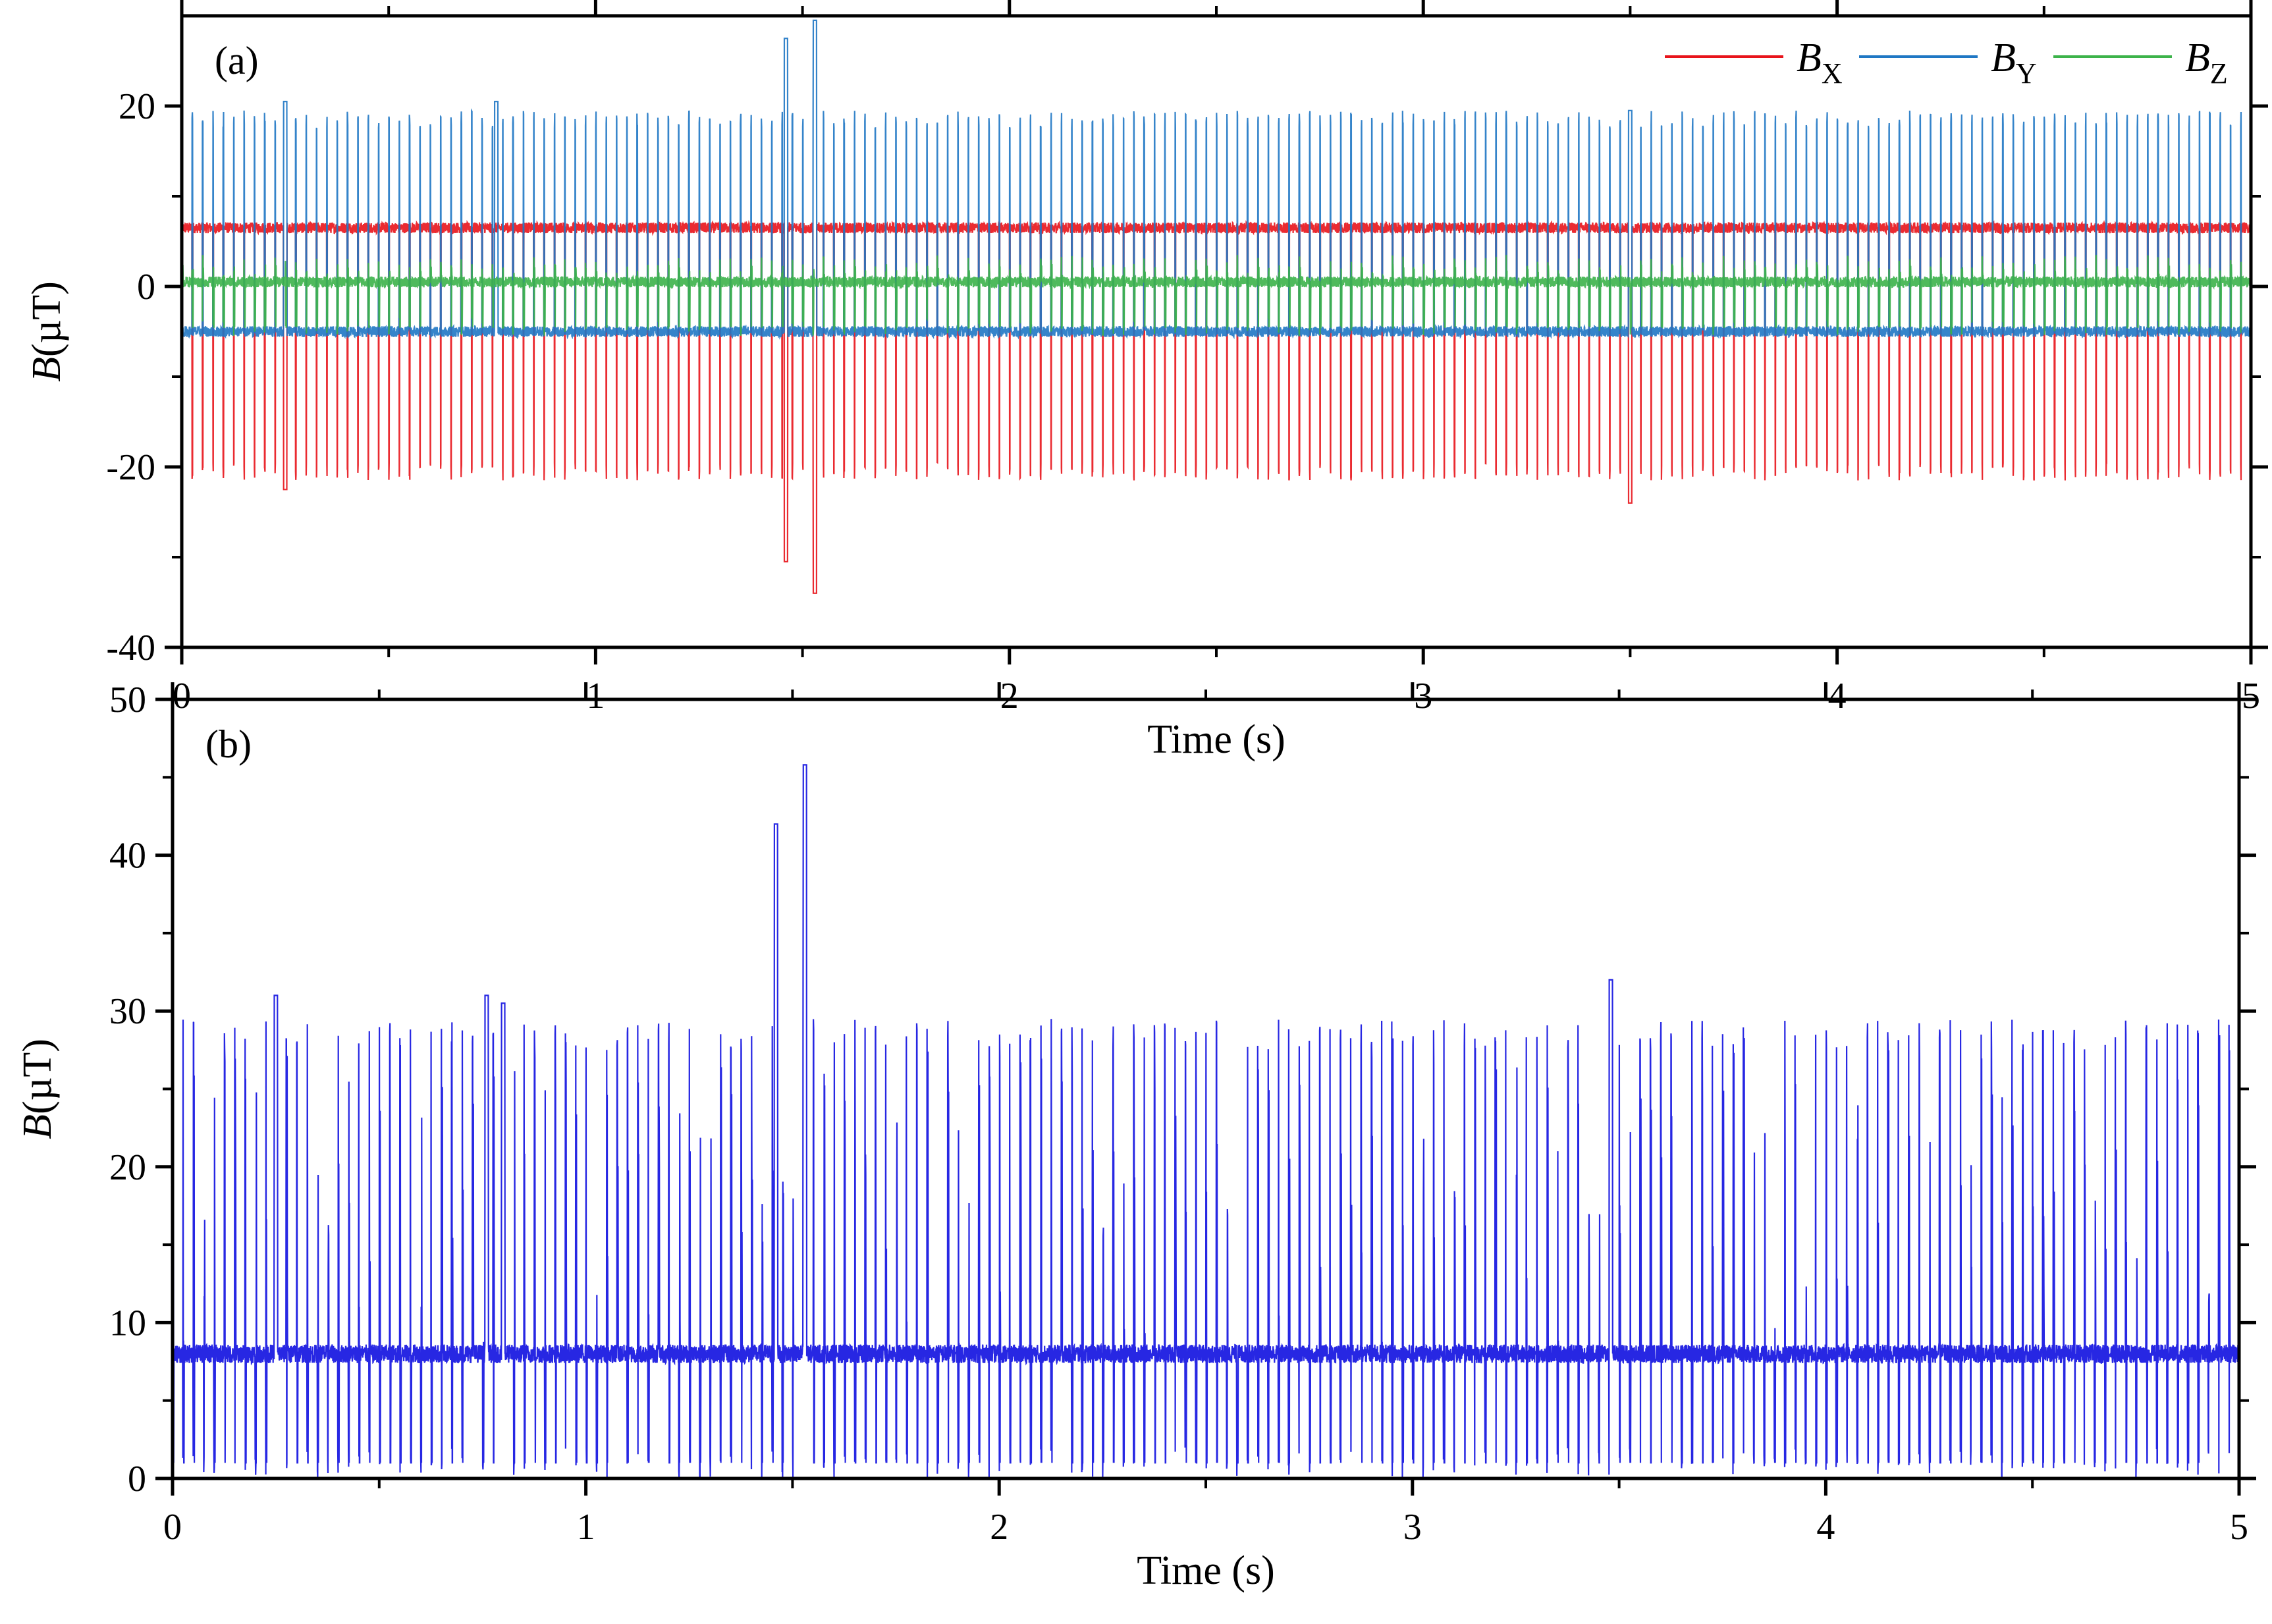  What do you see at coordinates (1832, 73) in the screenshot?
I see `legend-subscript: X` at bounding box center [1832, 73].